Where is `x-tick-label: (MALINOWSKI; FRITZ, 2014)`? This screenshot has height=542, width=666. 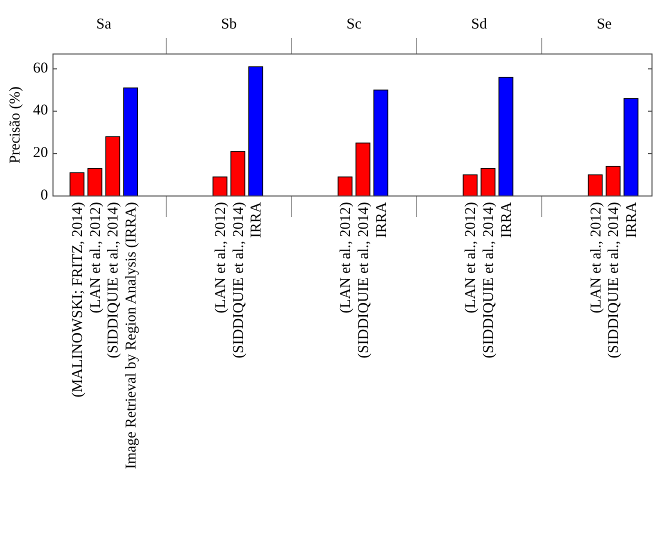 x-tick-label: (MALINOWSKI; FRITZ, 2014) is located at coordinates (78, 300).